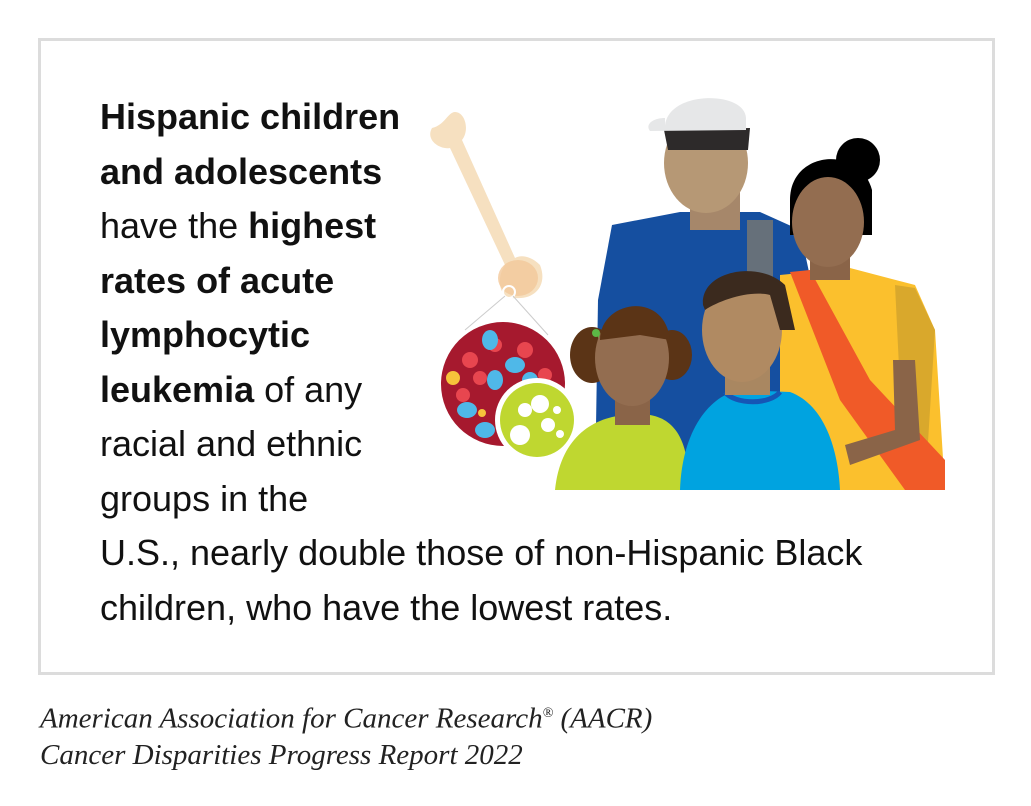  Describe the element at coordinates (231, 443) in the screenshot. I see `headline-line: racial and ethnic` at that location.